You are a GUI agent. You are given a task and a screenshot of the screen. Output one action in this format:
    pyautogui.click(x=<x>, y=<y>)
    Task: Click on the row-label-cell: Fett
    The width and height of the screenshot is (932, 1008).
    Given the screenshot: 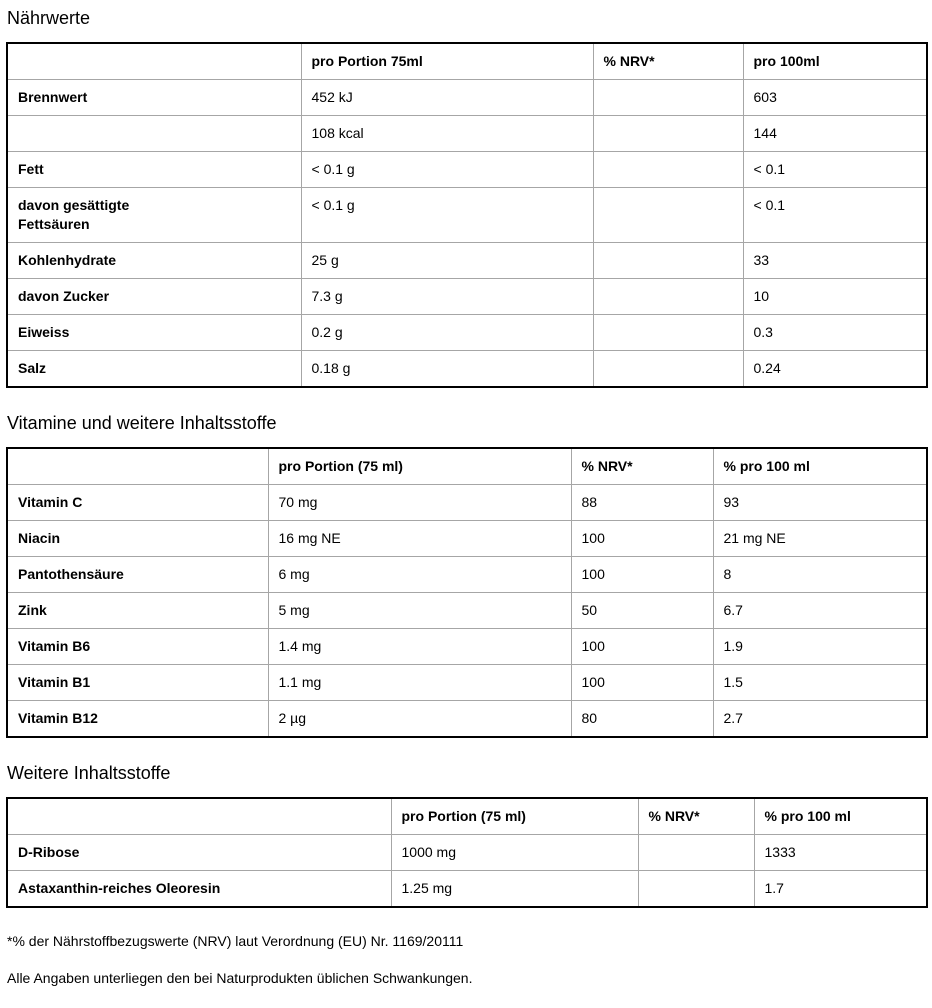 What is the action you would take?
    pyautogui.click(x=154, y=169)
    